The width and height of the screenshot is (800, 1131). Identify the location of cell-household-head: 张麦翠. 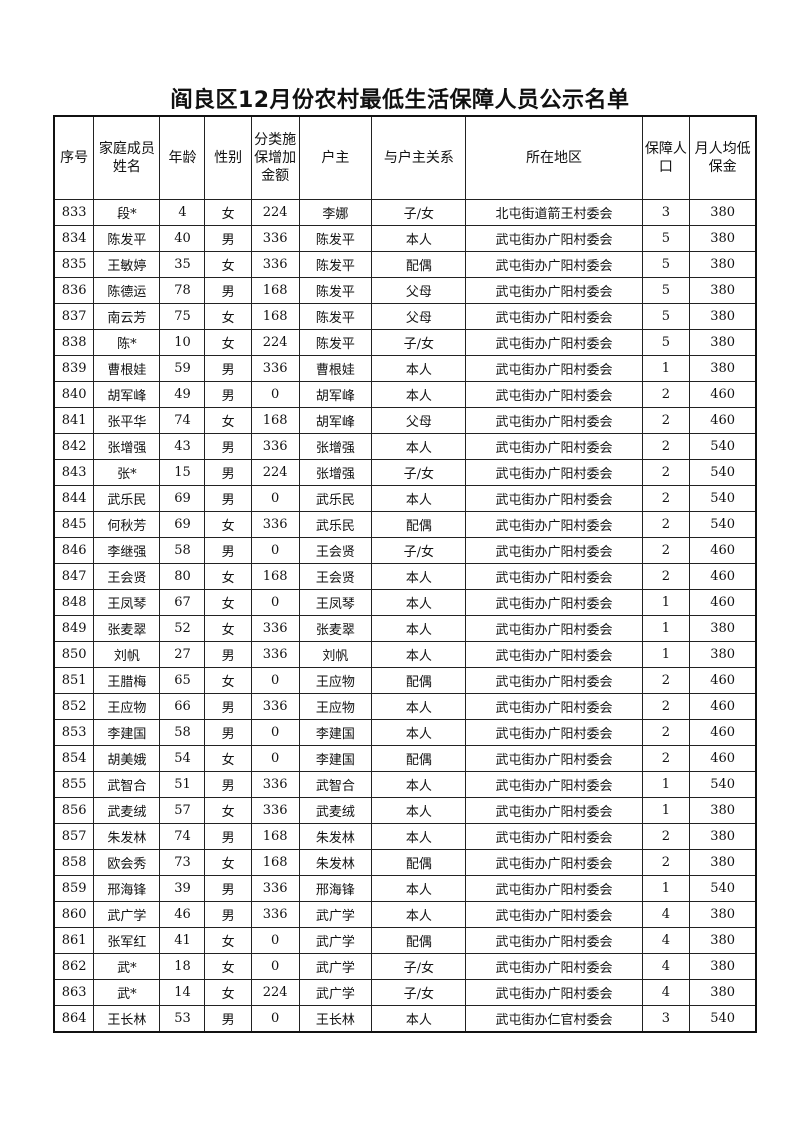
(335, 628).